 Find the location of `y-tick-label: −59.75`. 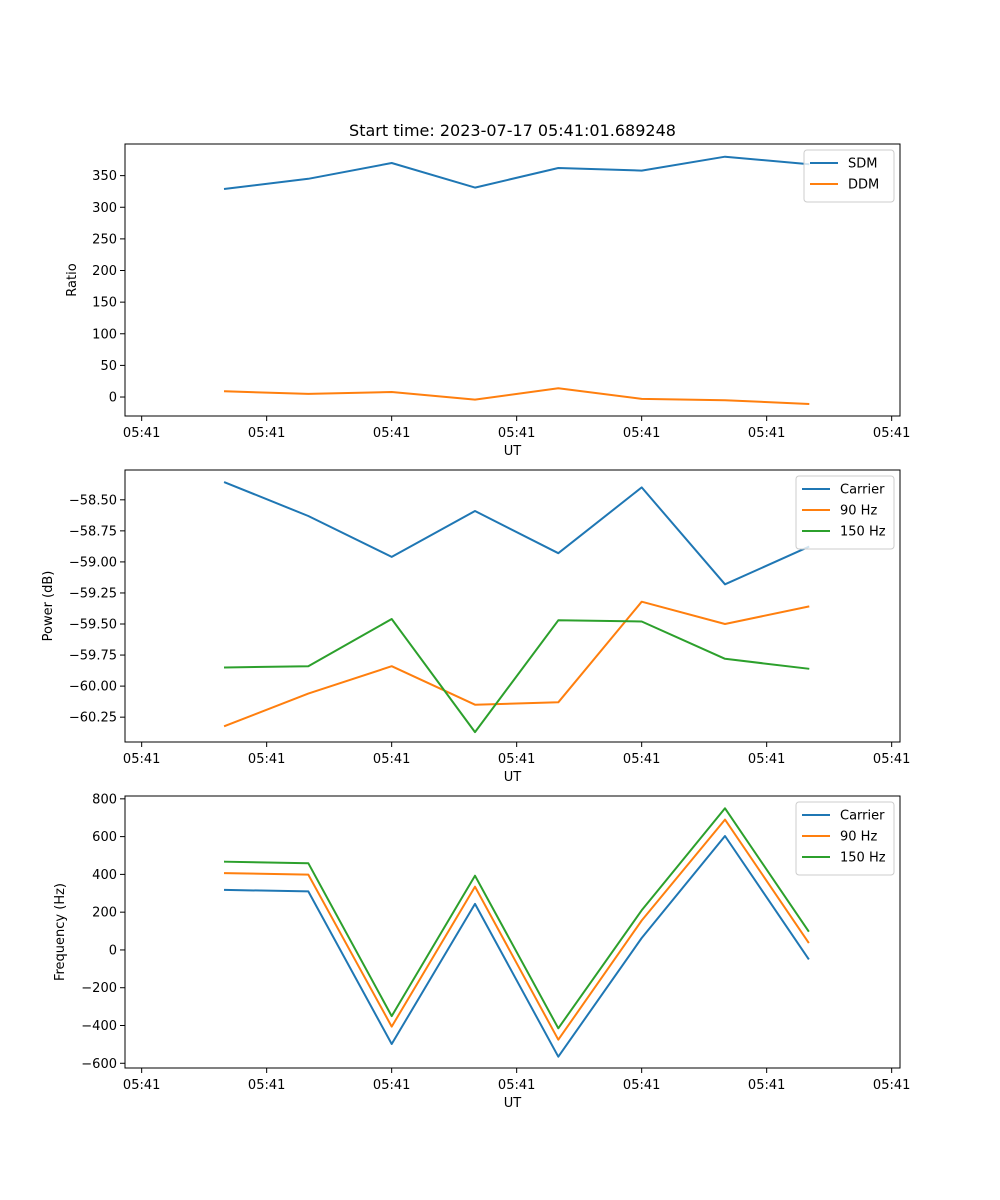

y-tick-label: −59.75 is located at coordinates (93, 656).